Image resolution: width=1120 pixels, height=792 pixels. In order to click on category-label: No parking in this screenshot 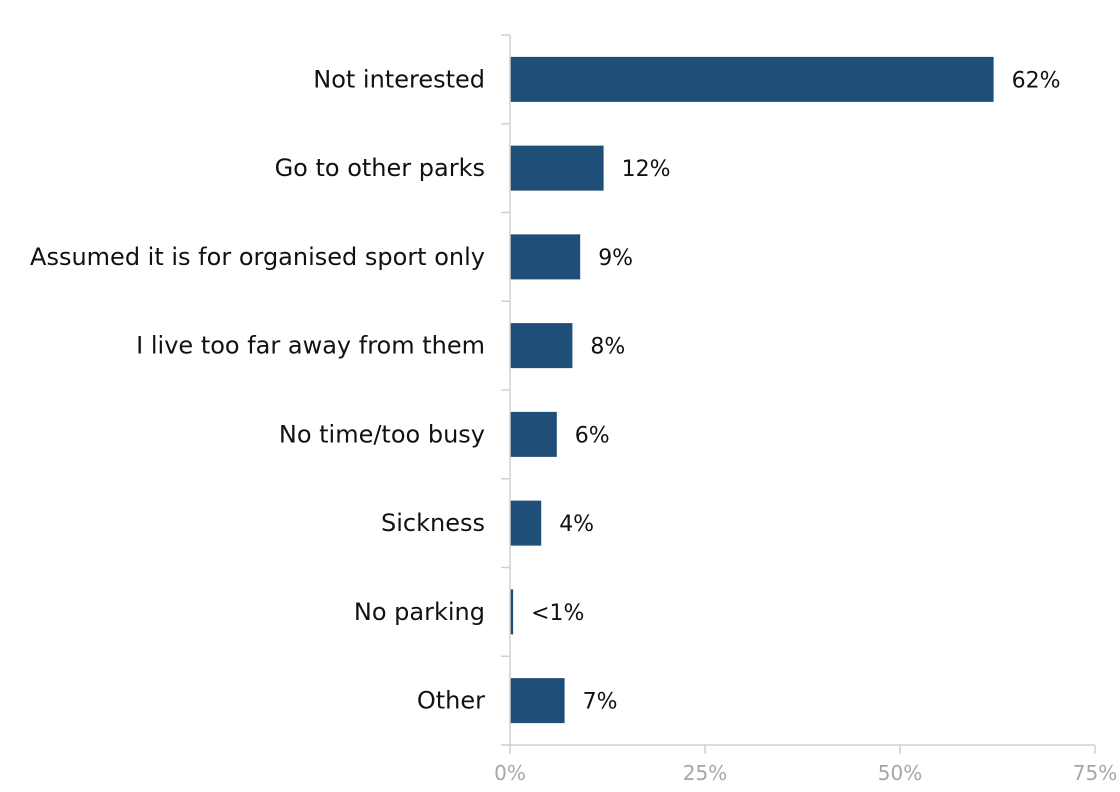, I will do `click(419, 612)`.